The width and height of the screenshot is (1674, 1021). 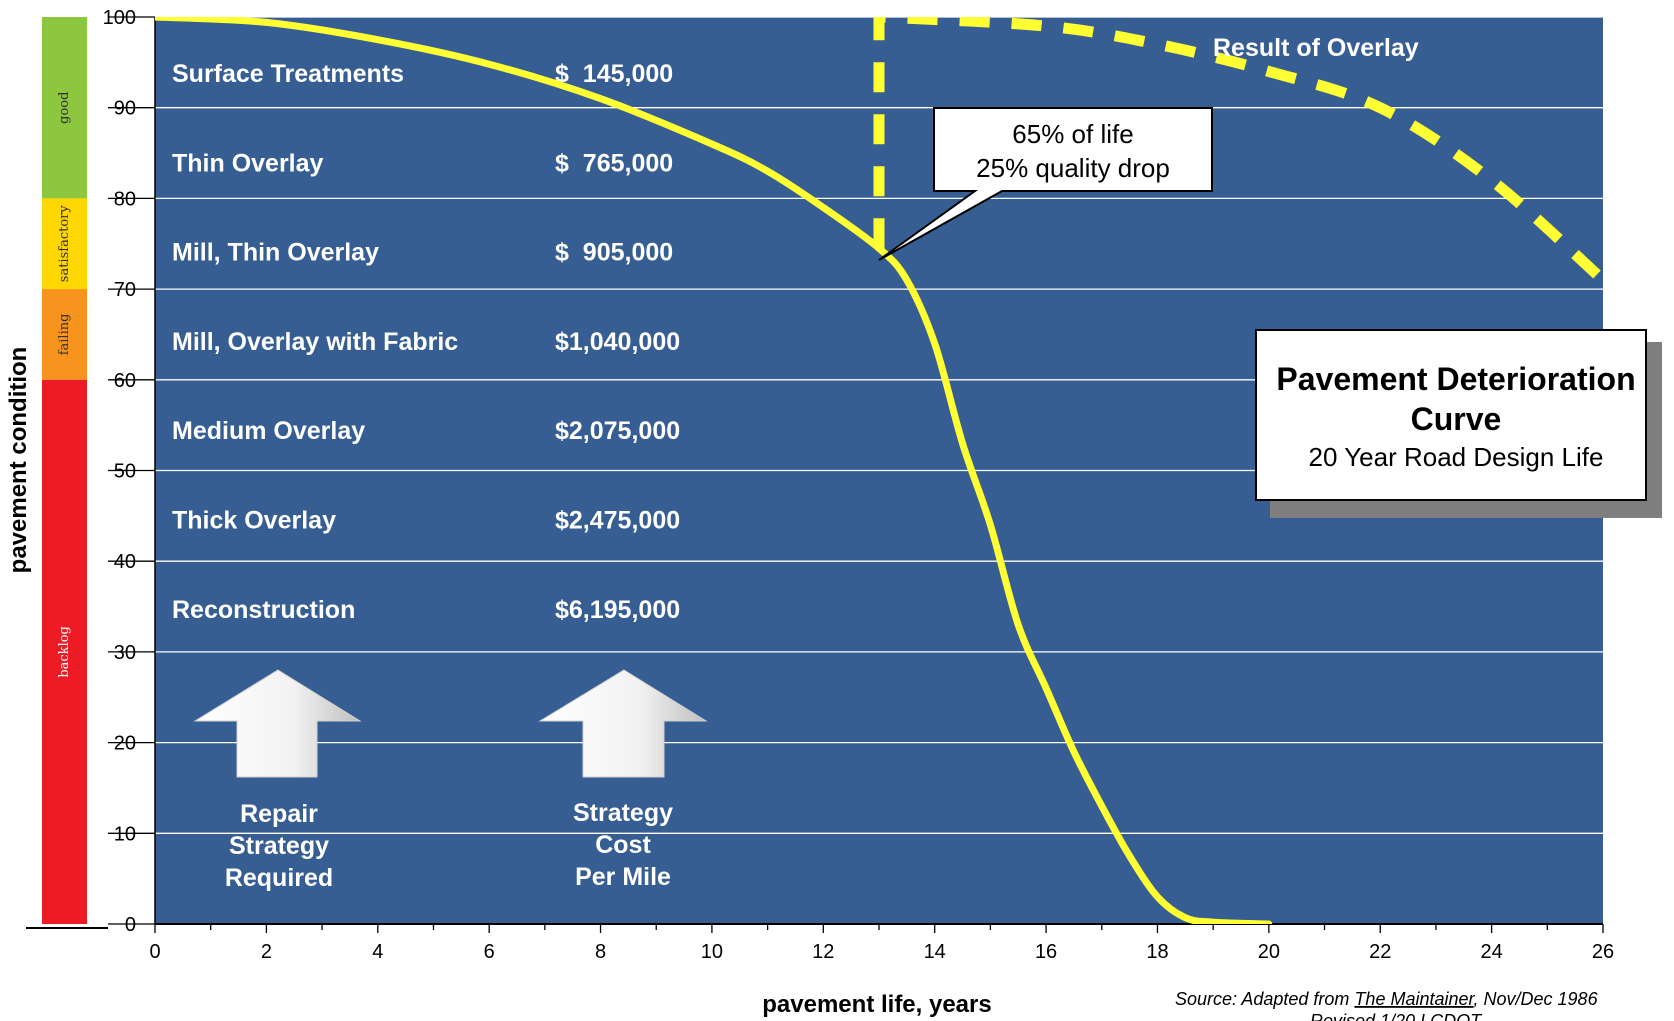 I want to click on y-tick-label: 40, so click(x=125, y=562).